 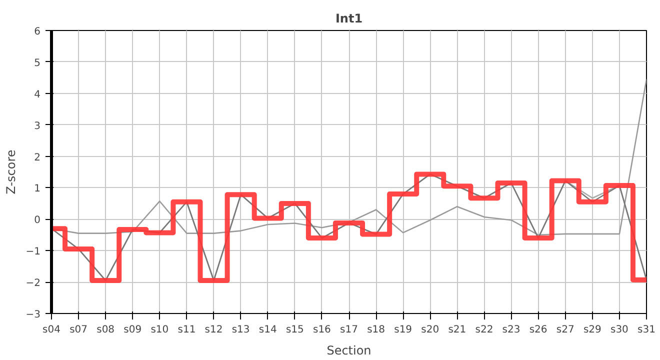 What do you see at coordinates (403, 330) in the screenshot?
I see `x-tick-label: s19` at bounding box center [403, 330].